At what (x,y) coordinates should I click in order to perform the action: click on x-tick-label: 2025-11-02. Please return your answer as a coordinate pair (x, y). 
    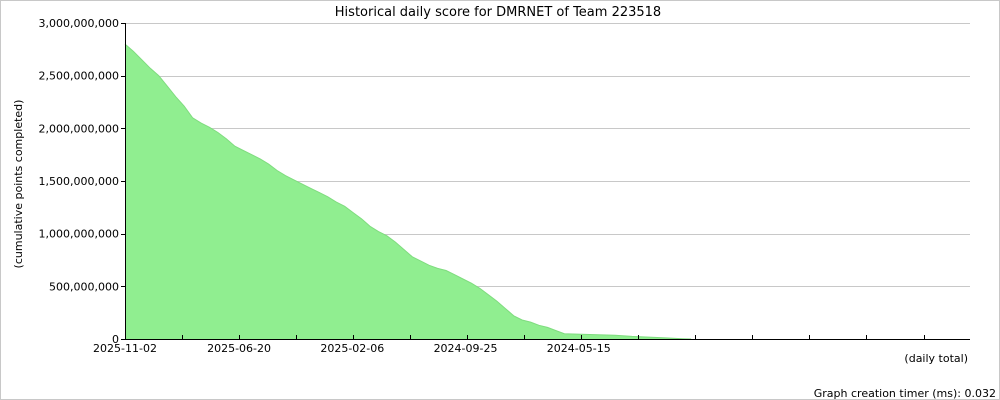
    Looking at the image, I should click on (125, 348).